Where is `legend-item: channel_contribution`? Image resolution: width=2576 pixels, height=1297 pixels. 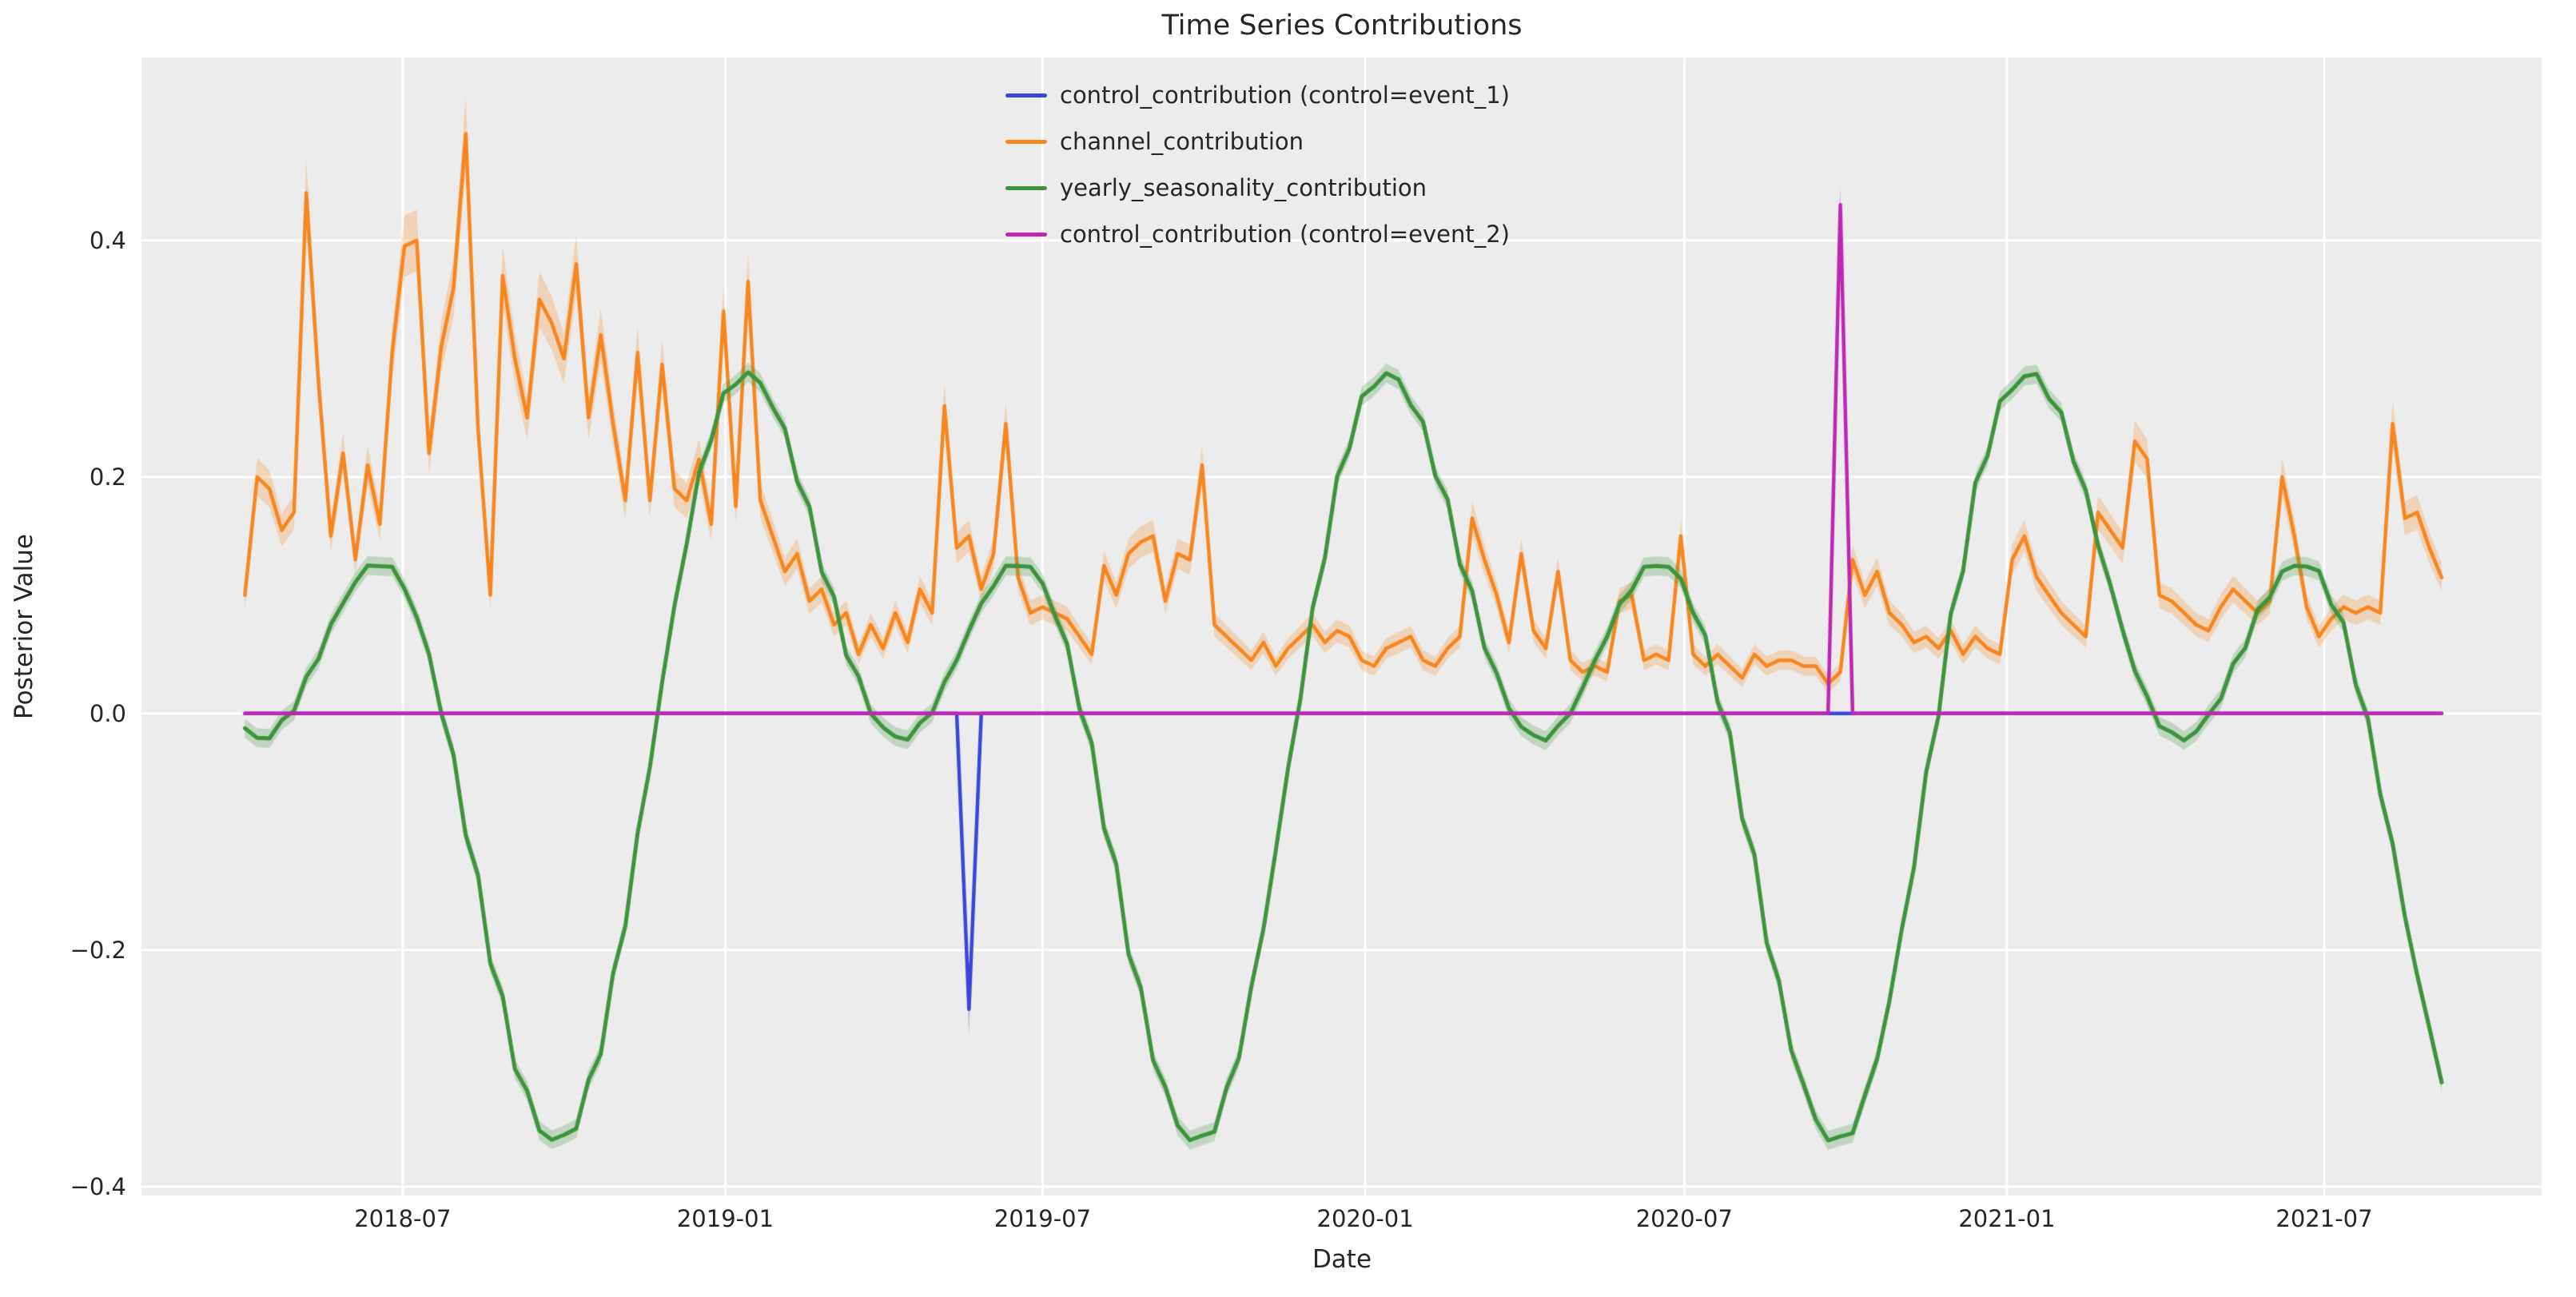
legend-item: channel_contribution is located at coordinates (1257, 141).